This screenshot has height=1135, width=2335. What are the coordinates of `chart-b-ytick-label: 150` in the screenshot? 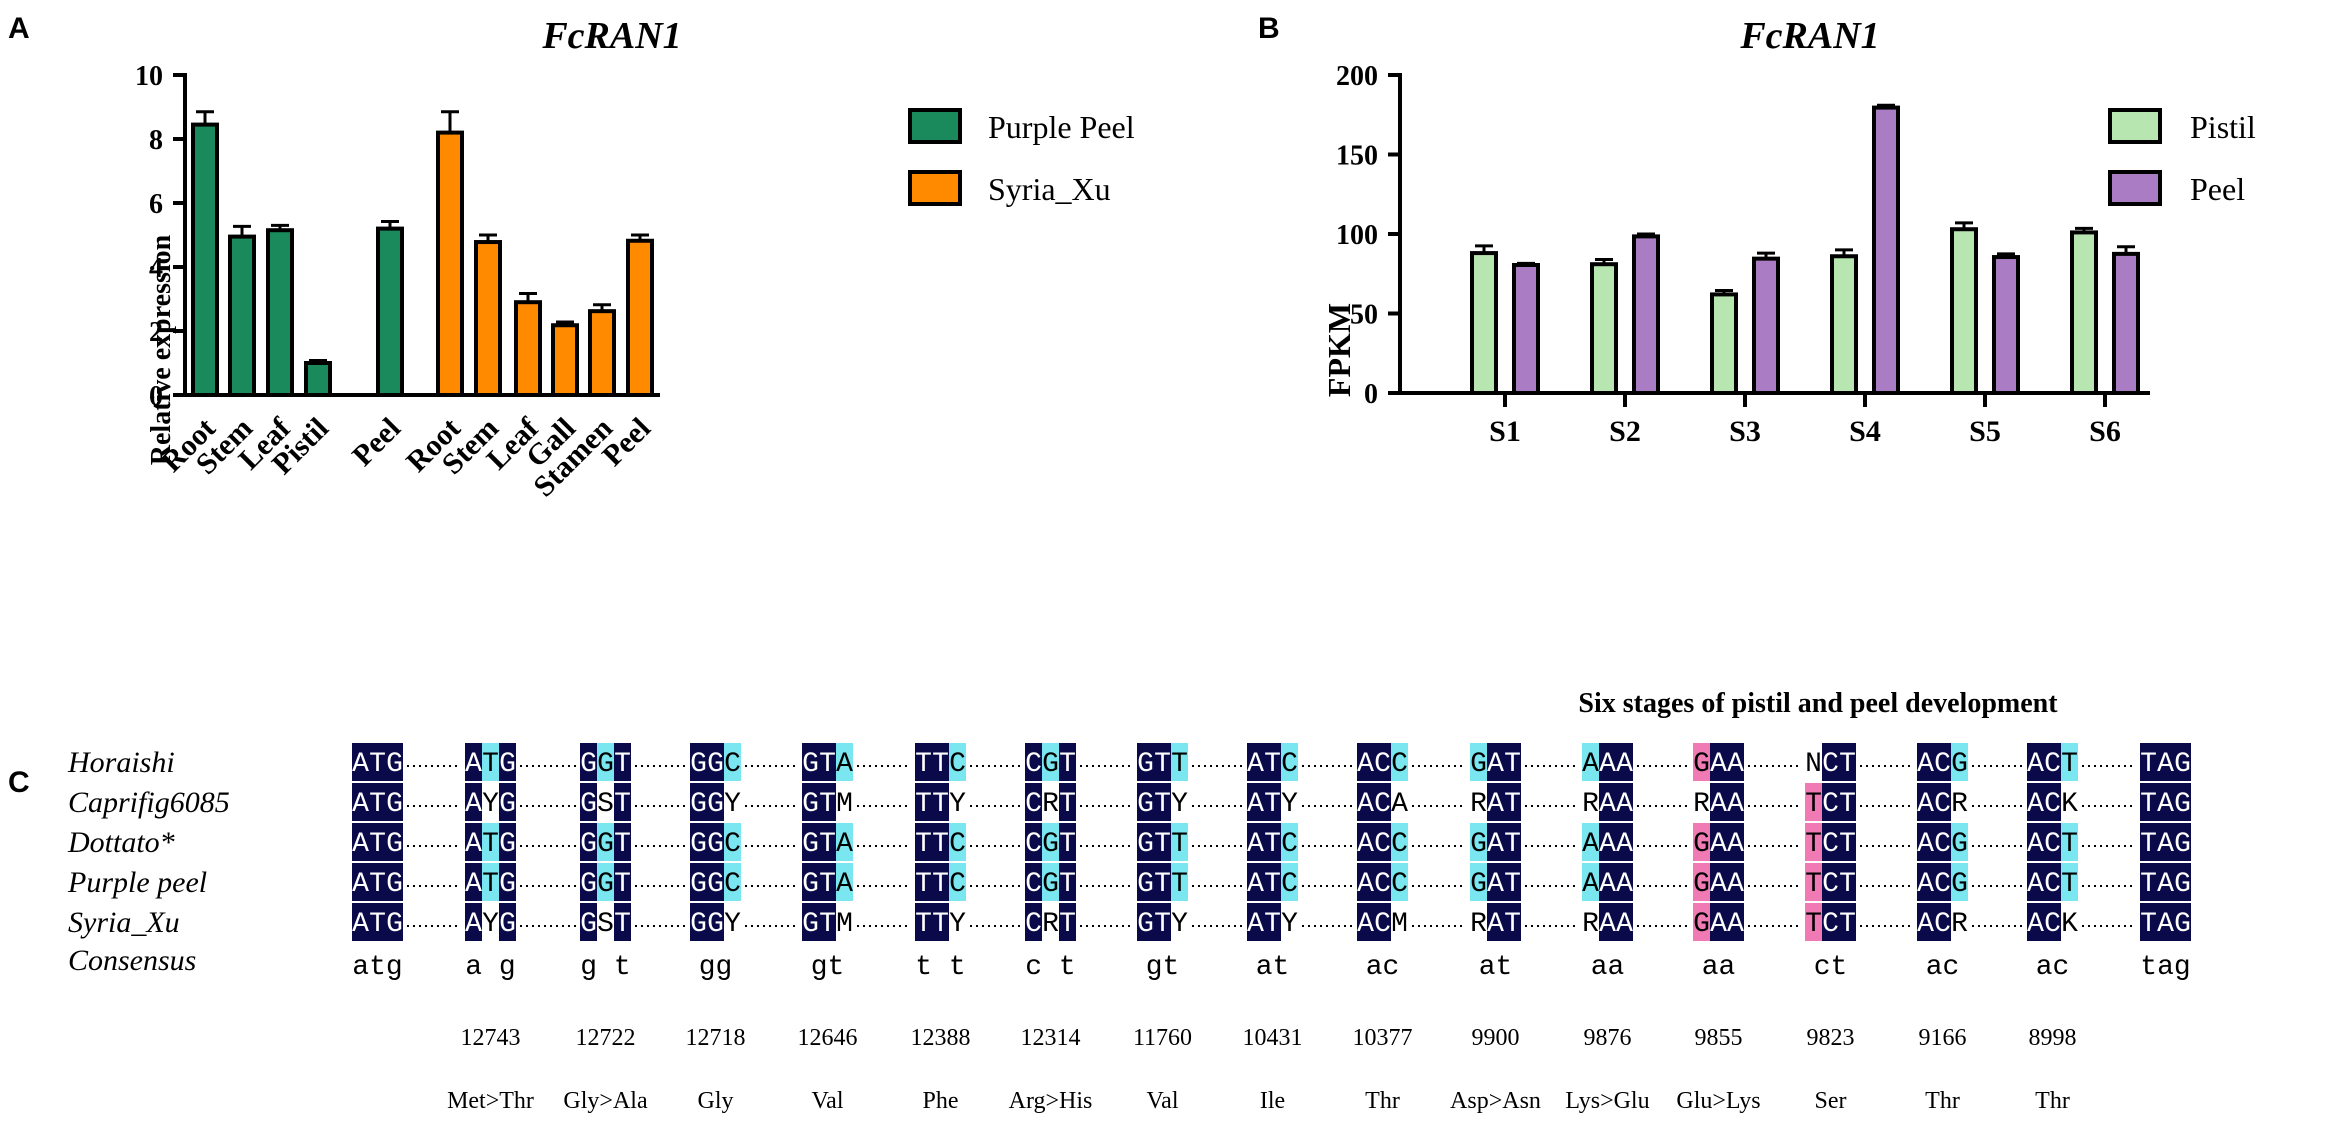 It's located at (1357, 156).